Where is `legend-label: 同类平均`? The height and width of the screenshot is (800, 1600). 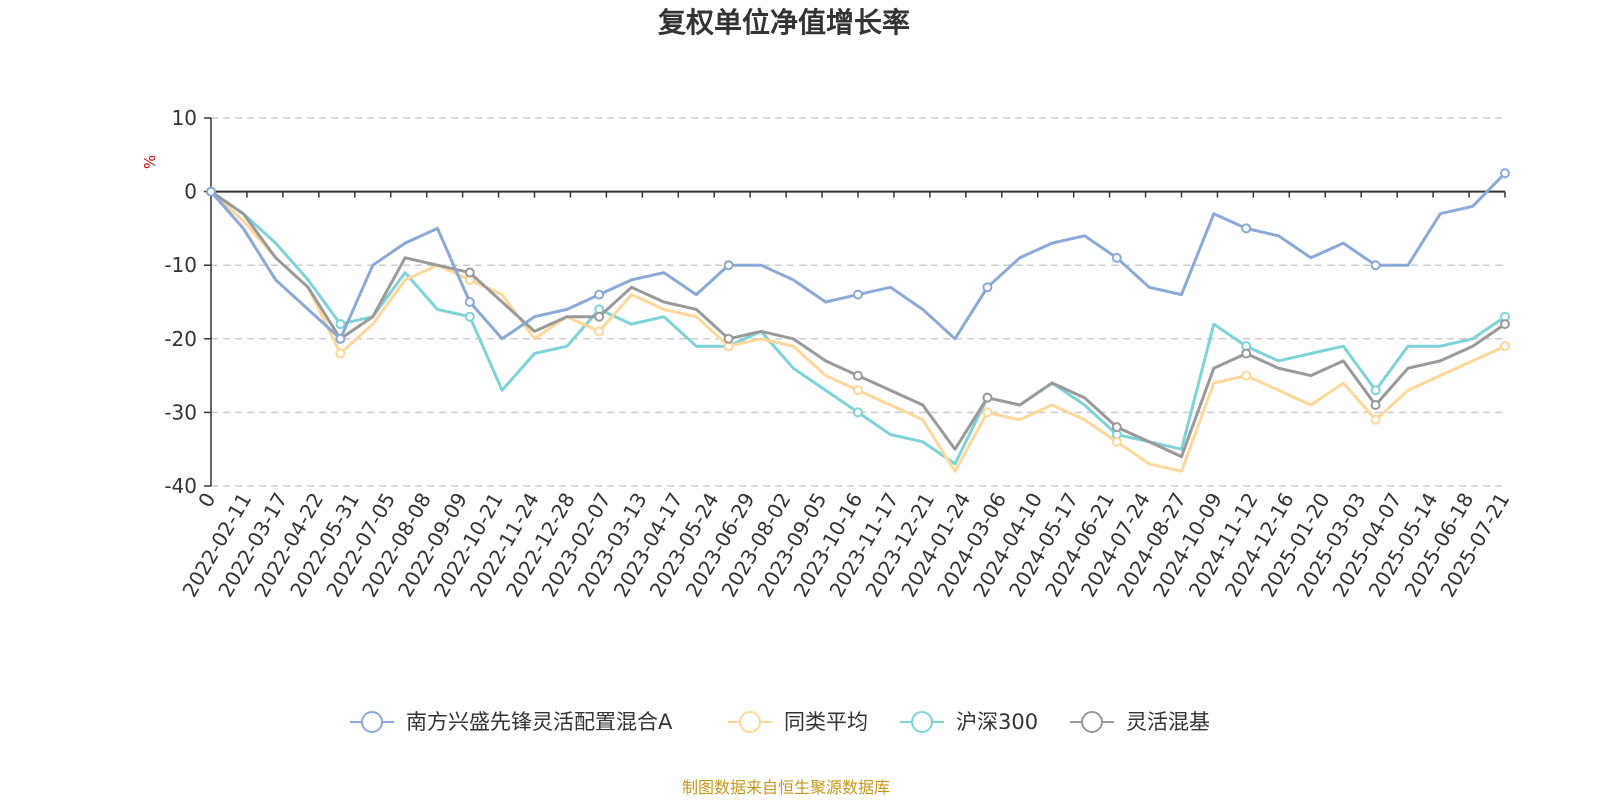
legend-label: 同类平均 is located at coordinates (826, 722).